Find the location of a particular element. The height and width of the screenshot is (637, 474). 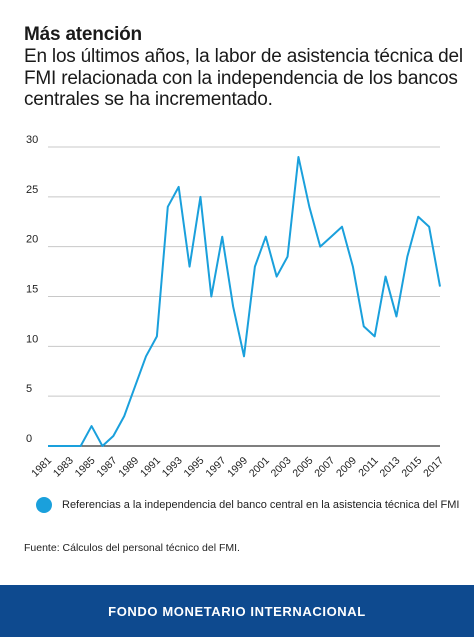

chart-title: Más atención is located at coordinates (83, 34).